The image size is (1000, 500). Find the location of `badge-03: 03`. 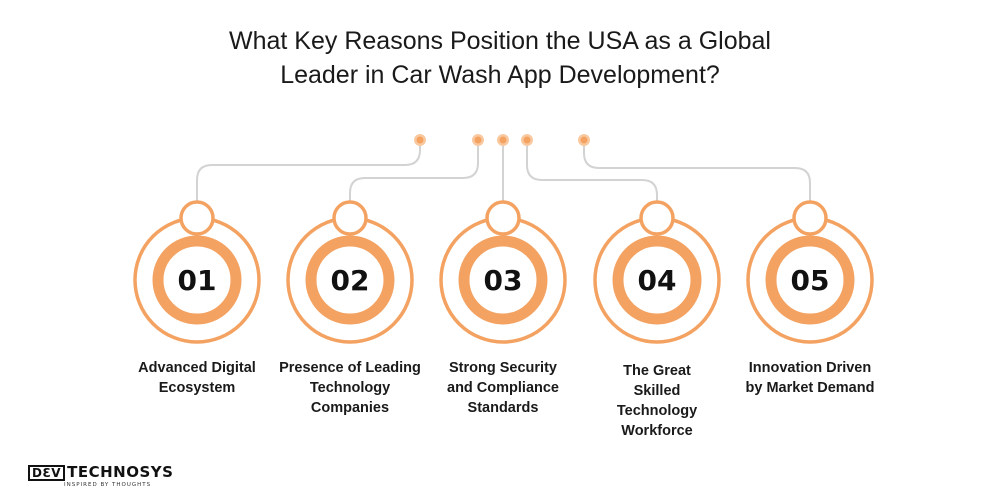

badge-03: 03 is located at coordinates (503, 272).